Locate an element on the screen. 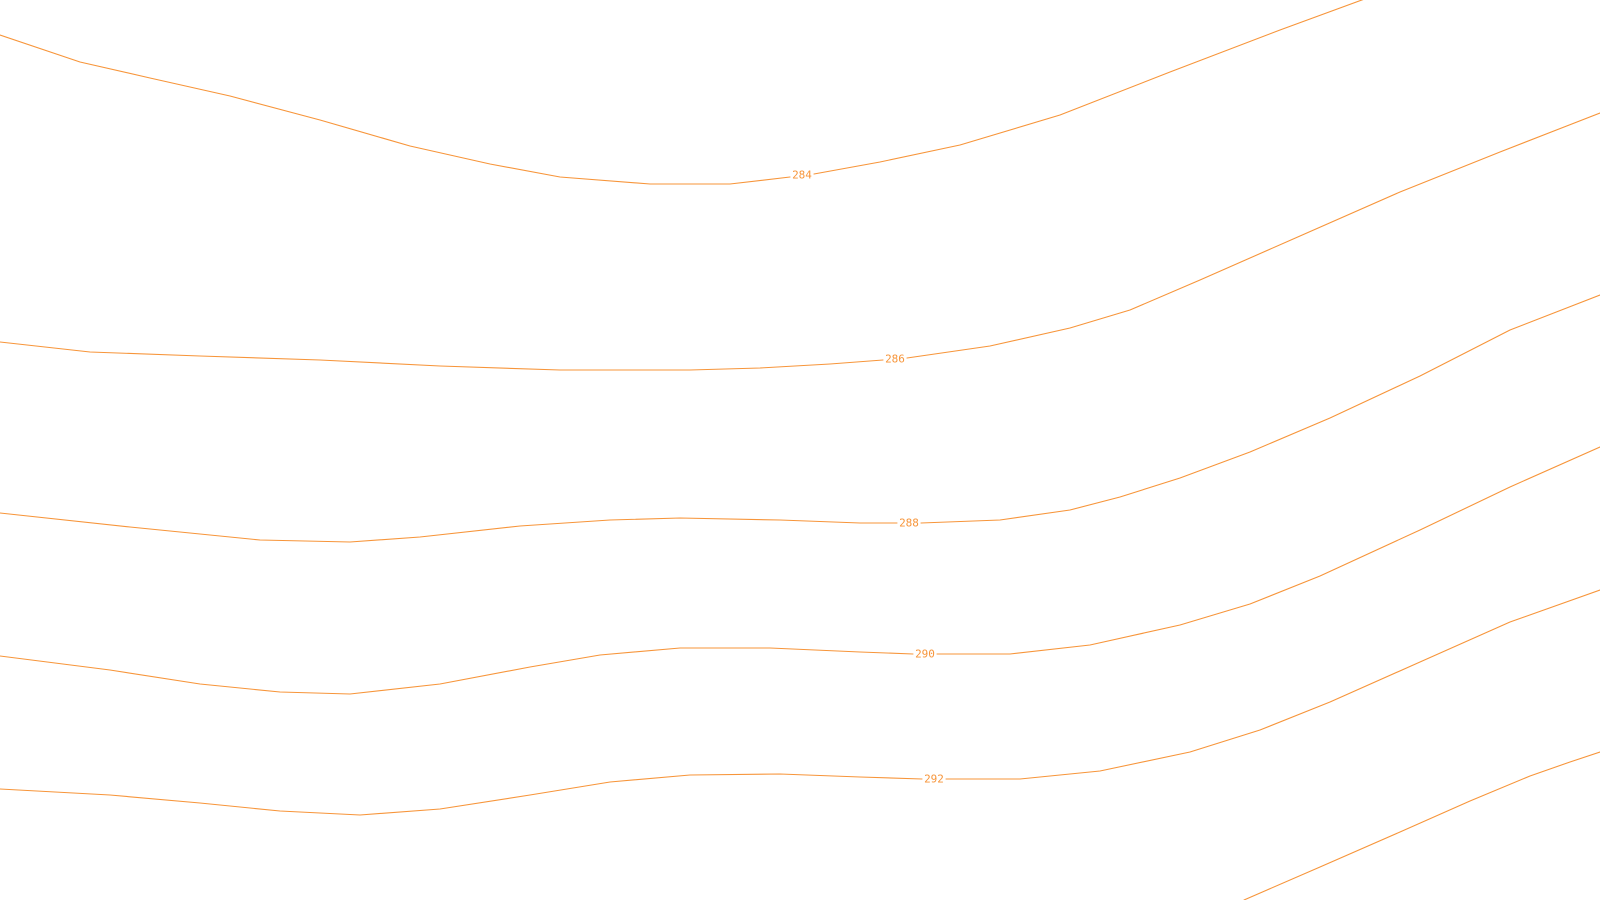 The image size is (1600, 900). contour-label-288: 288 is located at coordinates (909, 523).